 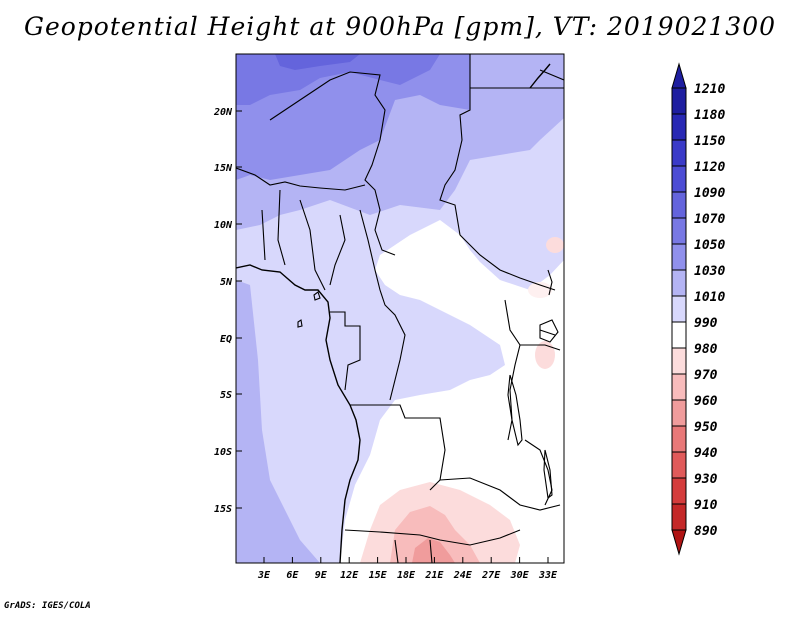 I want to click on colorbar-bottom-arrow, so click(x=679, y=542).